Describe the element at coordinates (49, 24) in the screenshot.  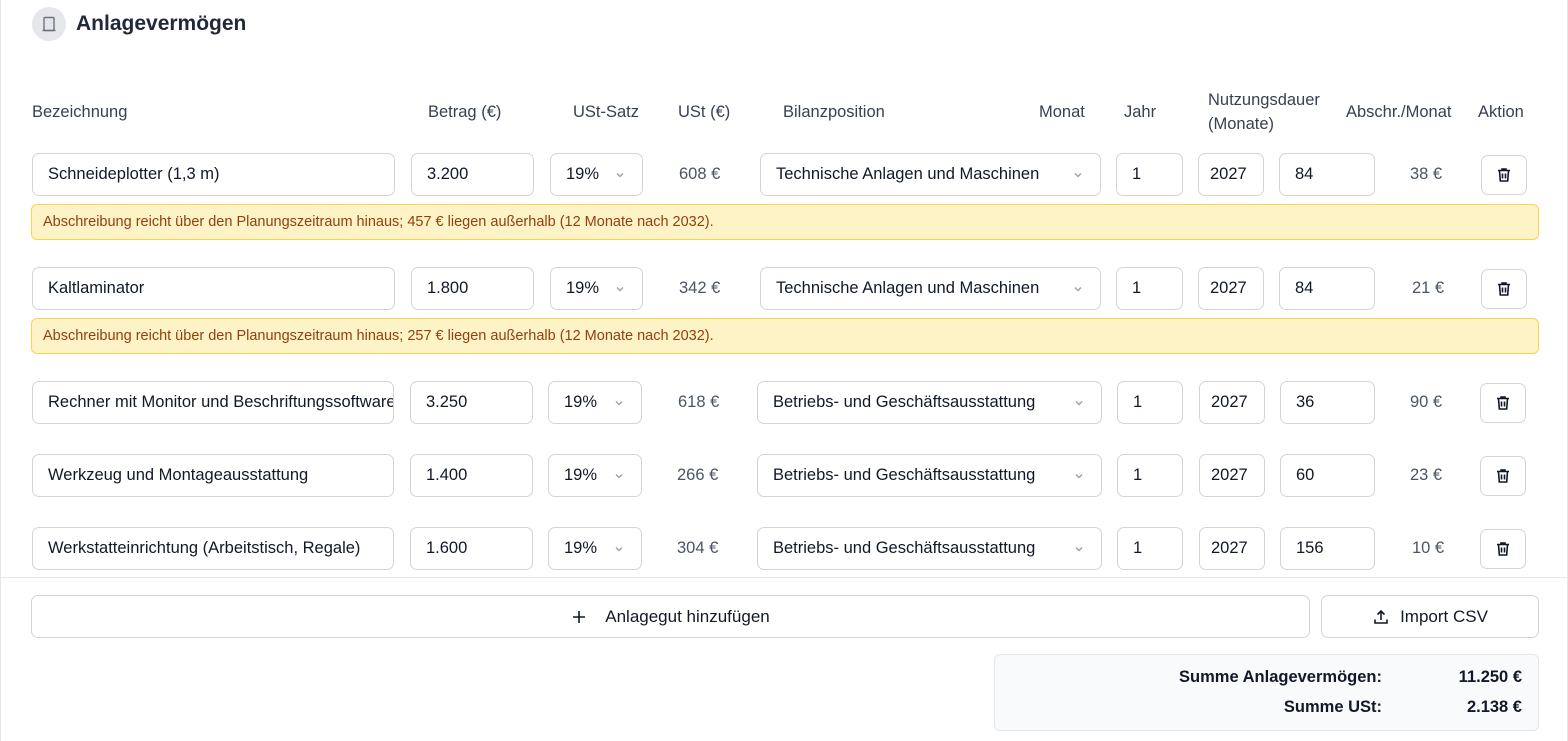
I see `building-icon` at that location.